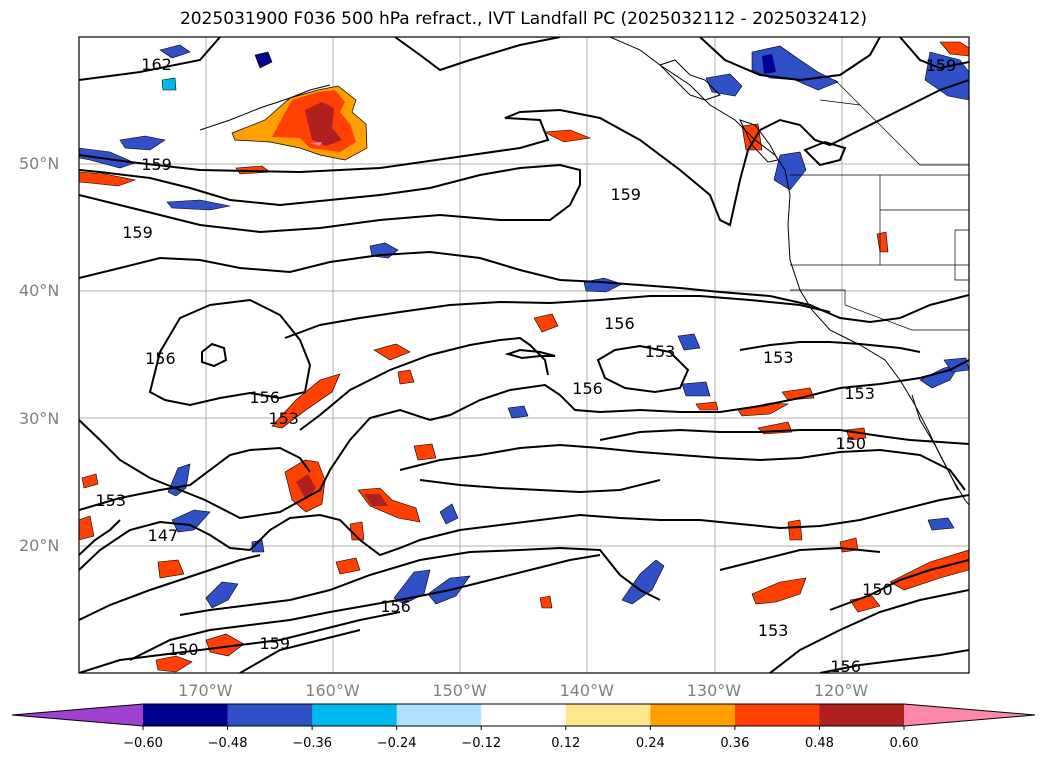 The height and width of the screenshot is (765, 1047). What do you see at coordinates (481, 743) in the screenshot?
I see `colorbar-tick-label: −0.12` at bounding box center [481, 743].